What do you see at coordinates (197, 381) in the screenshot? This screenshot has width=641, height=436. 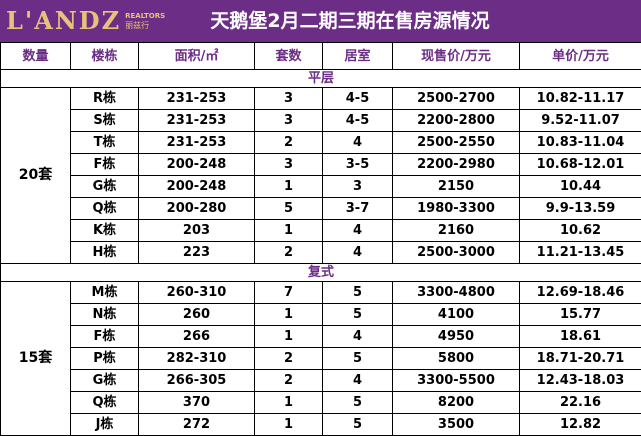 I see `area-cell: 266-305` at bounding box center [197, 381].